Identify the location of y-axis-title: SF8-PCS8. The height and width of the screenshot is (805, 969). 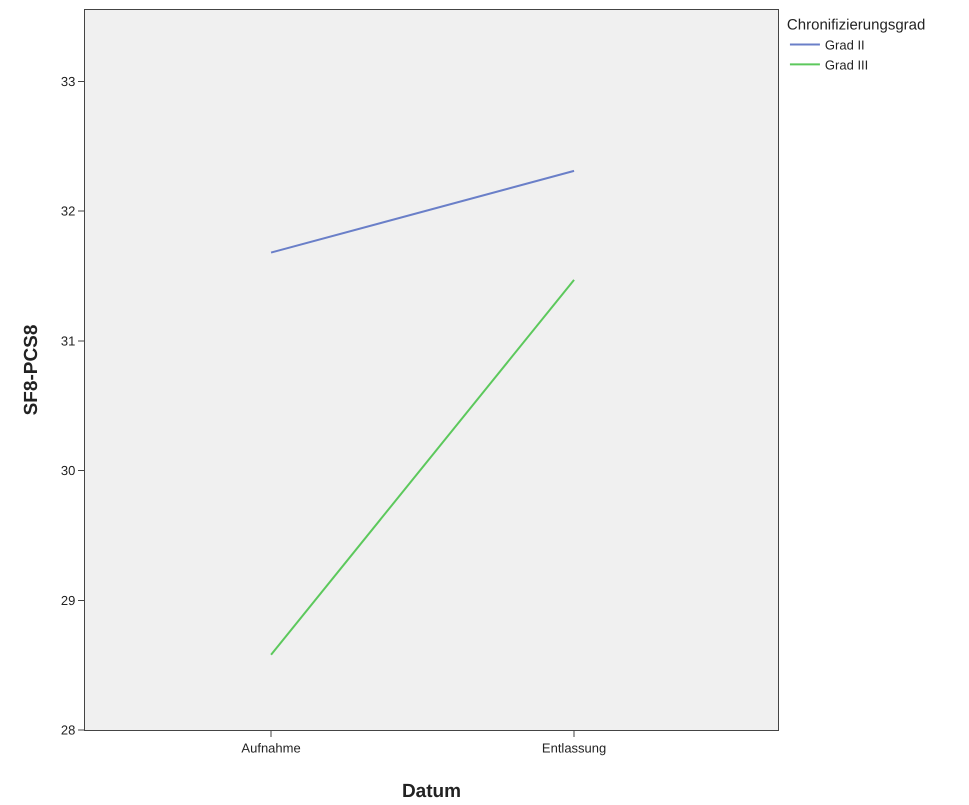
(31, 370).